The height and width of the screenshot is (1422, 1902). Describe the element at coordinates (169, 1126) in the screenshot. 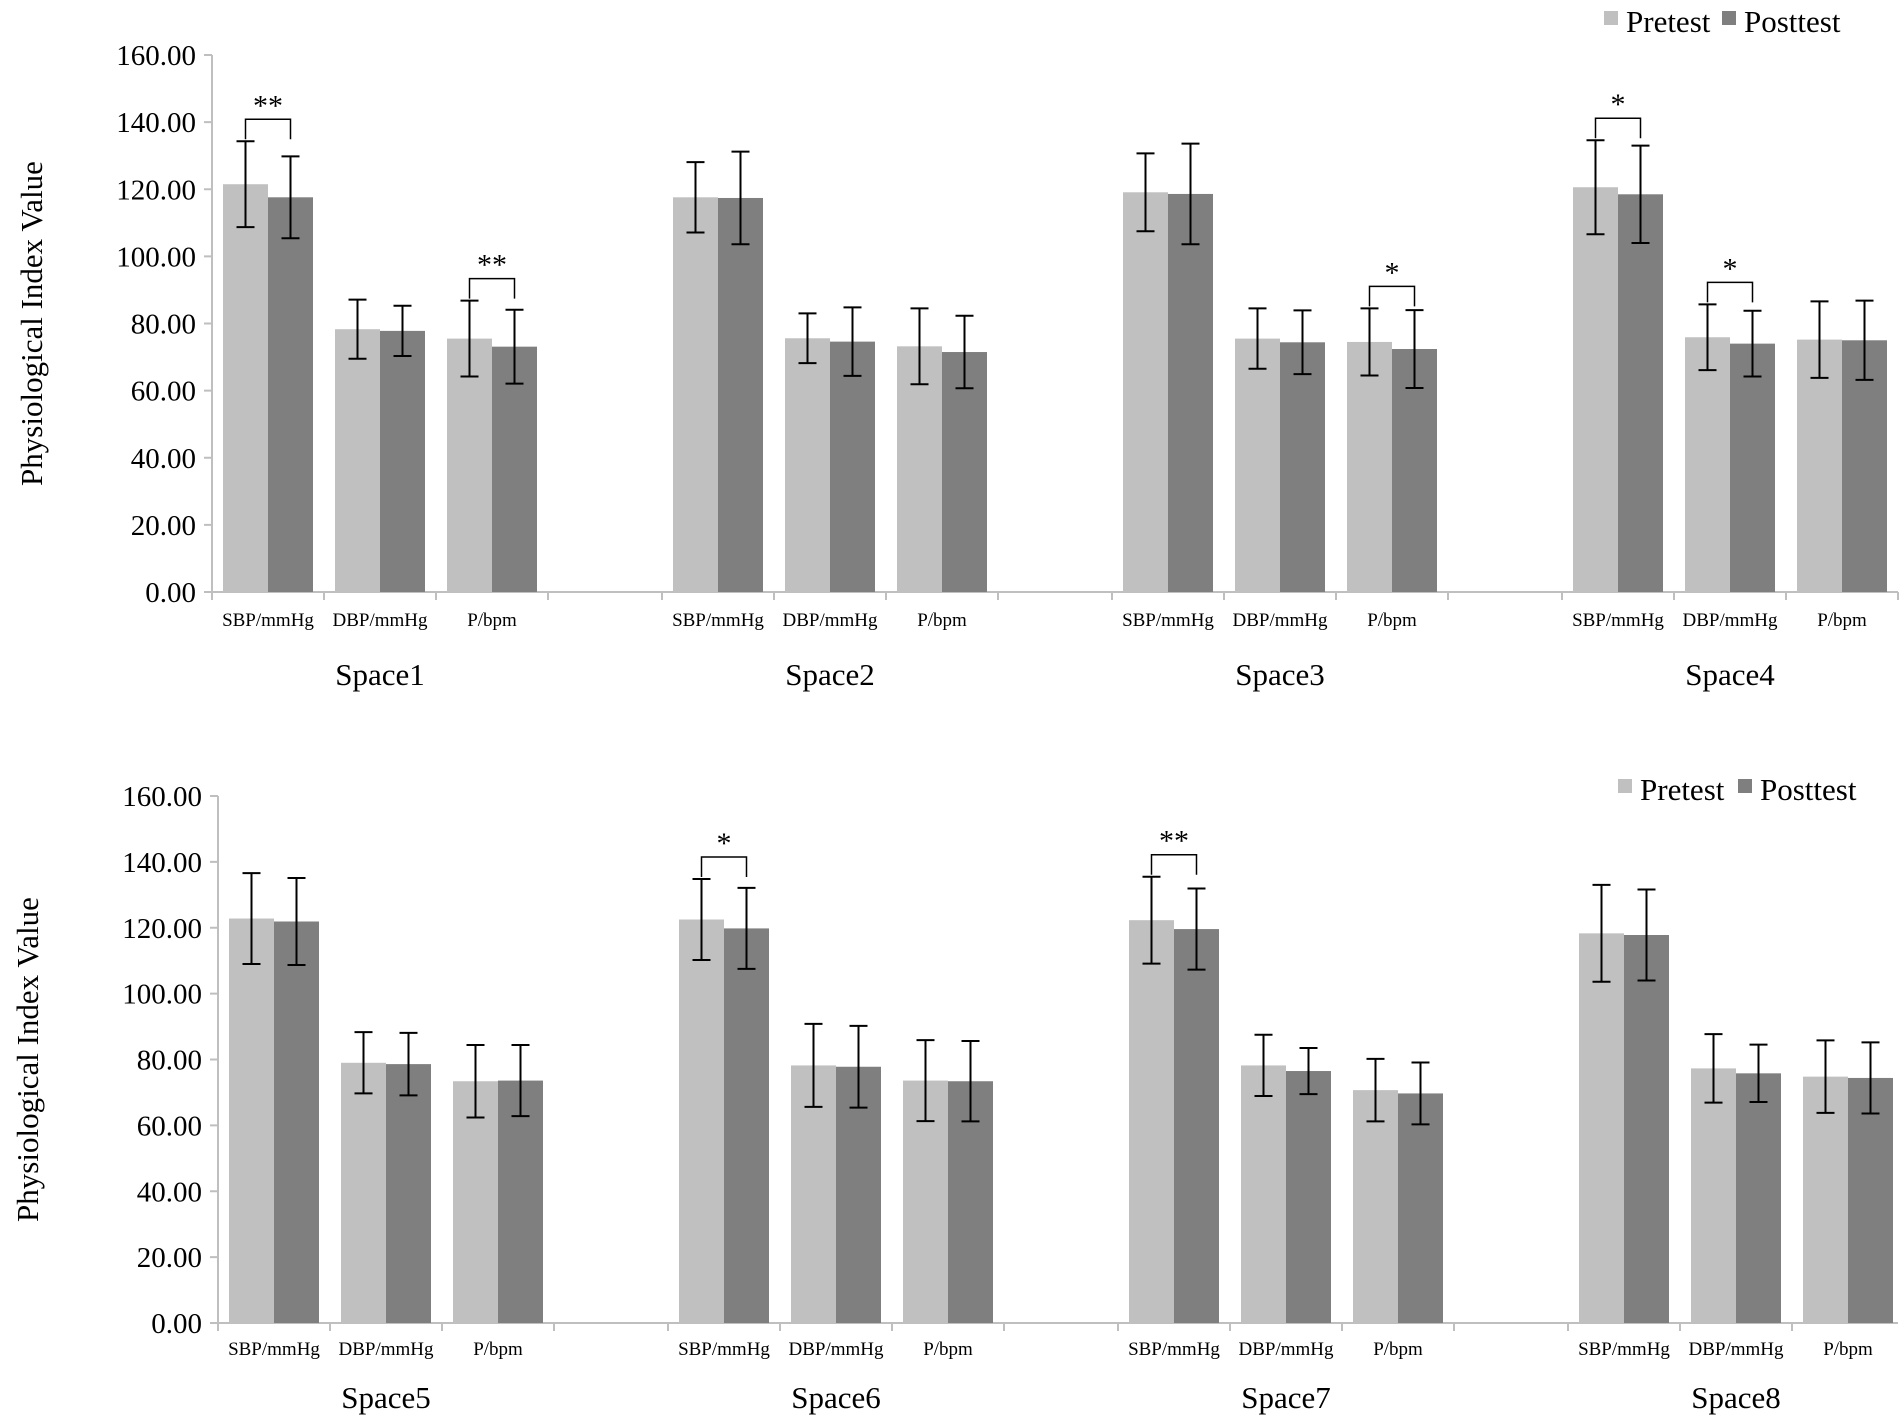

I see `y-tick-label: 60.00` at that location.